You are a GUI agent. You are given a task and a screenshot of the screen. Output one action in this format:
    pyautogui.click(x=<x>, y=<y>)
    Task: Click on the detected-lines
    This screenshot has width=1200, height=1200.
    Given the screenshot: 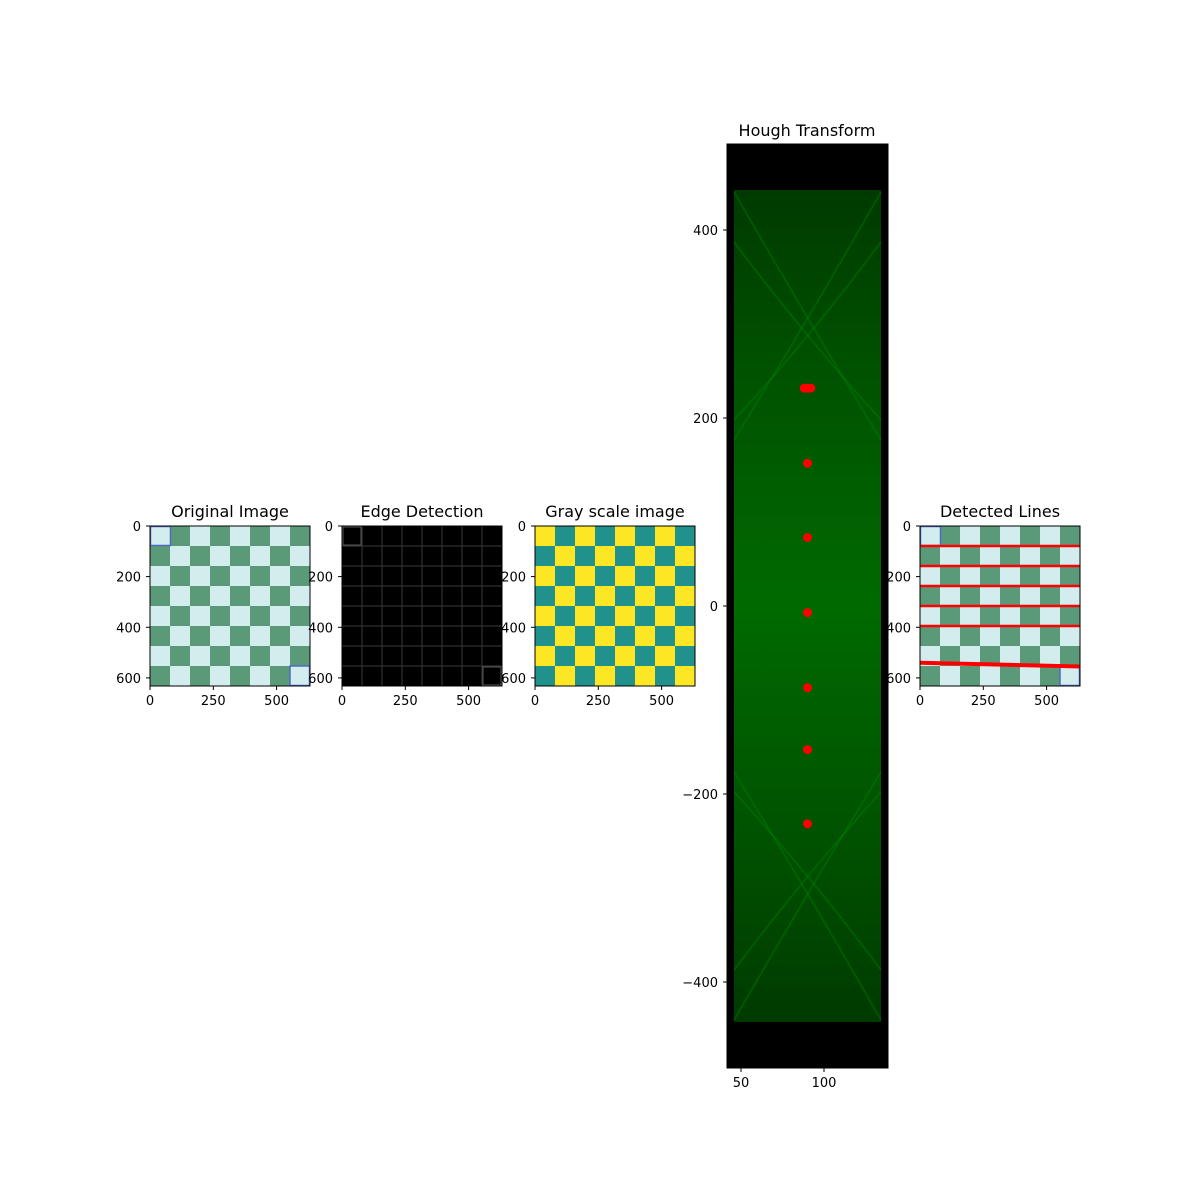 What is the action you would take?
    pyautogui.click(x=1000, y=606)
    